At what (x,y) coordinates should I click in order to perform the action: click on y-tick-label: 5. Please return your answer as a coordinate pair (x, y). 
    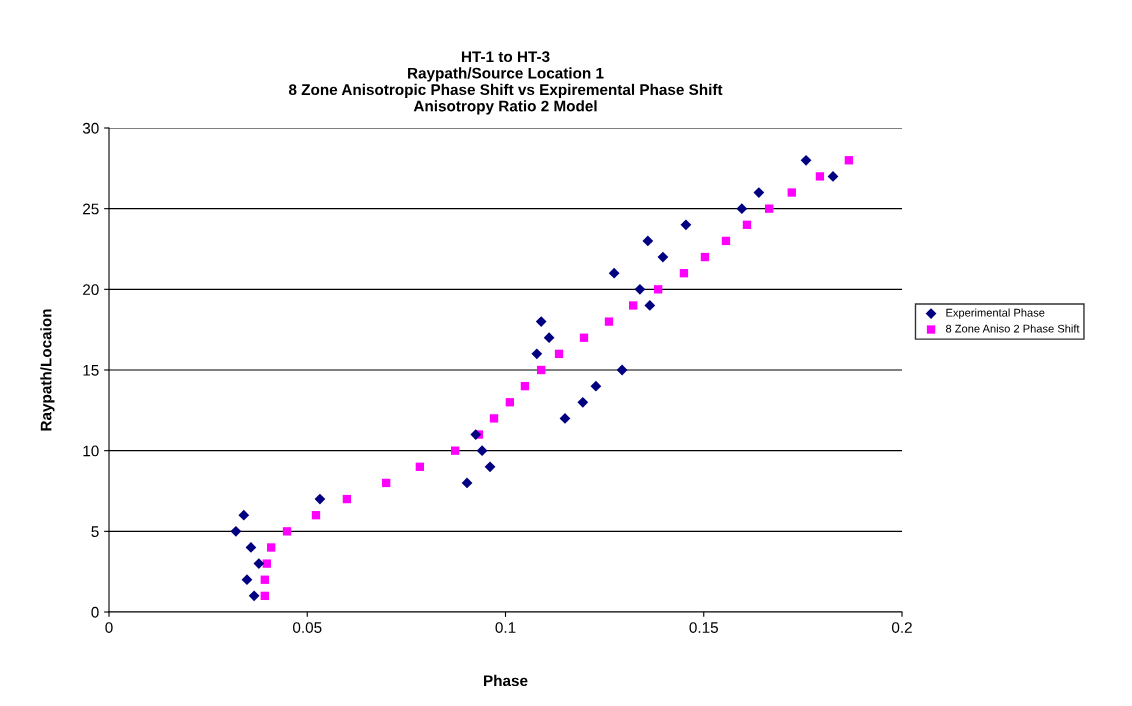
    Looking at the image, I should click on (95, 532).